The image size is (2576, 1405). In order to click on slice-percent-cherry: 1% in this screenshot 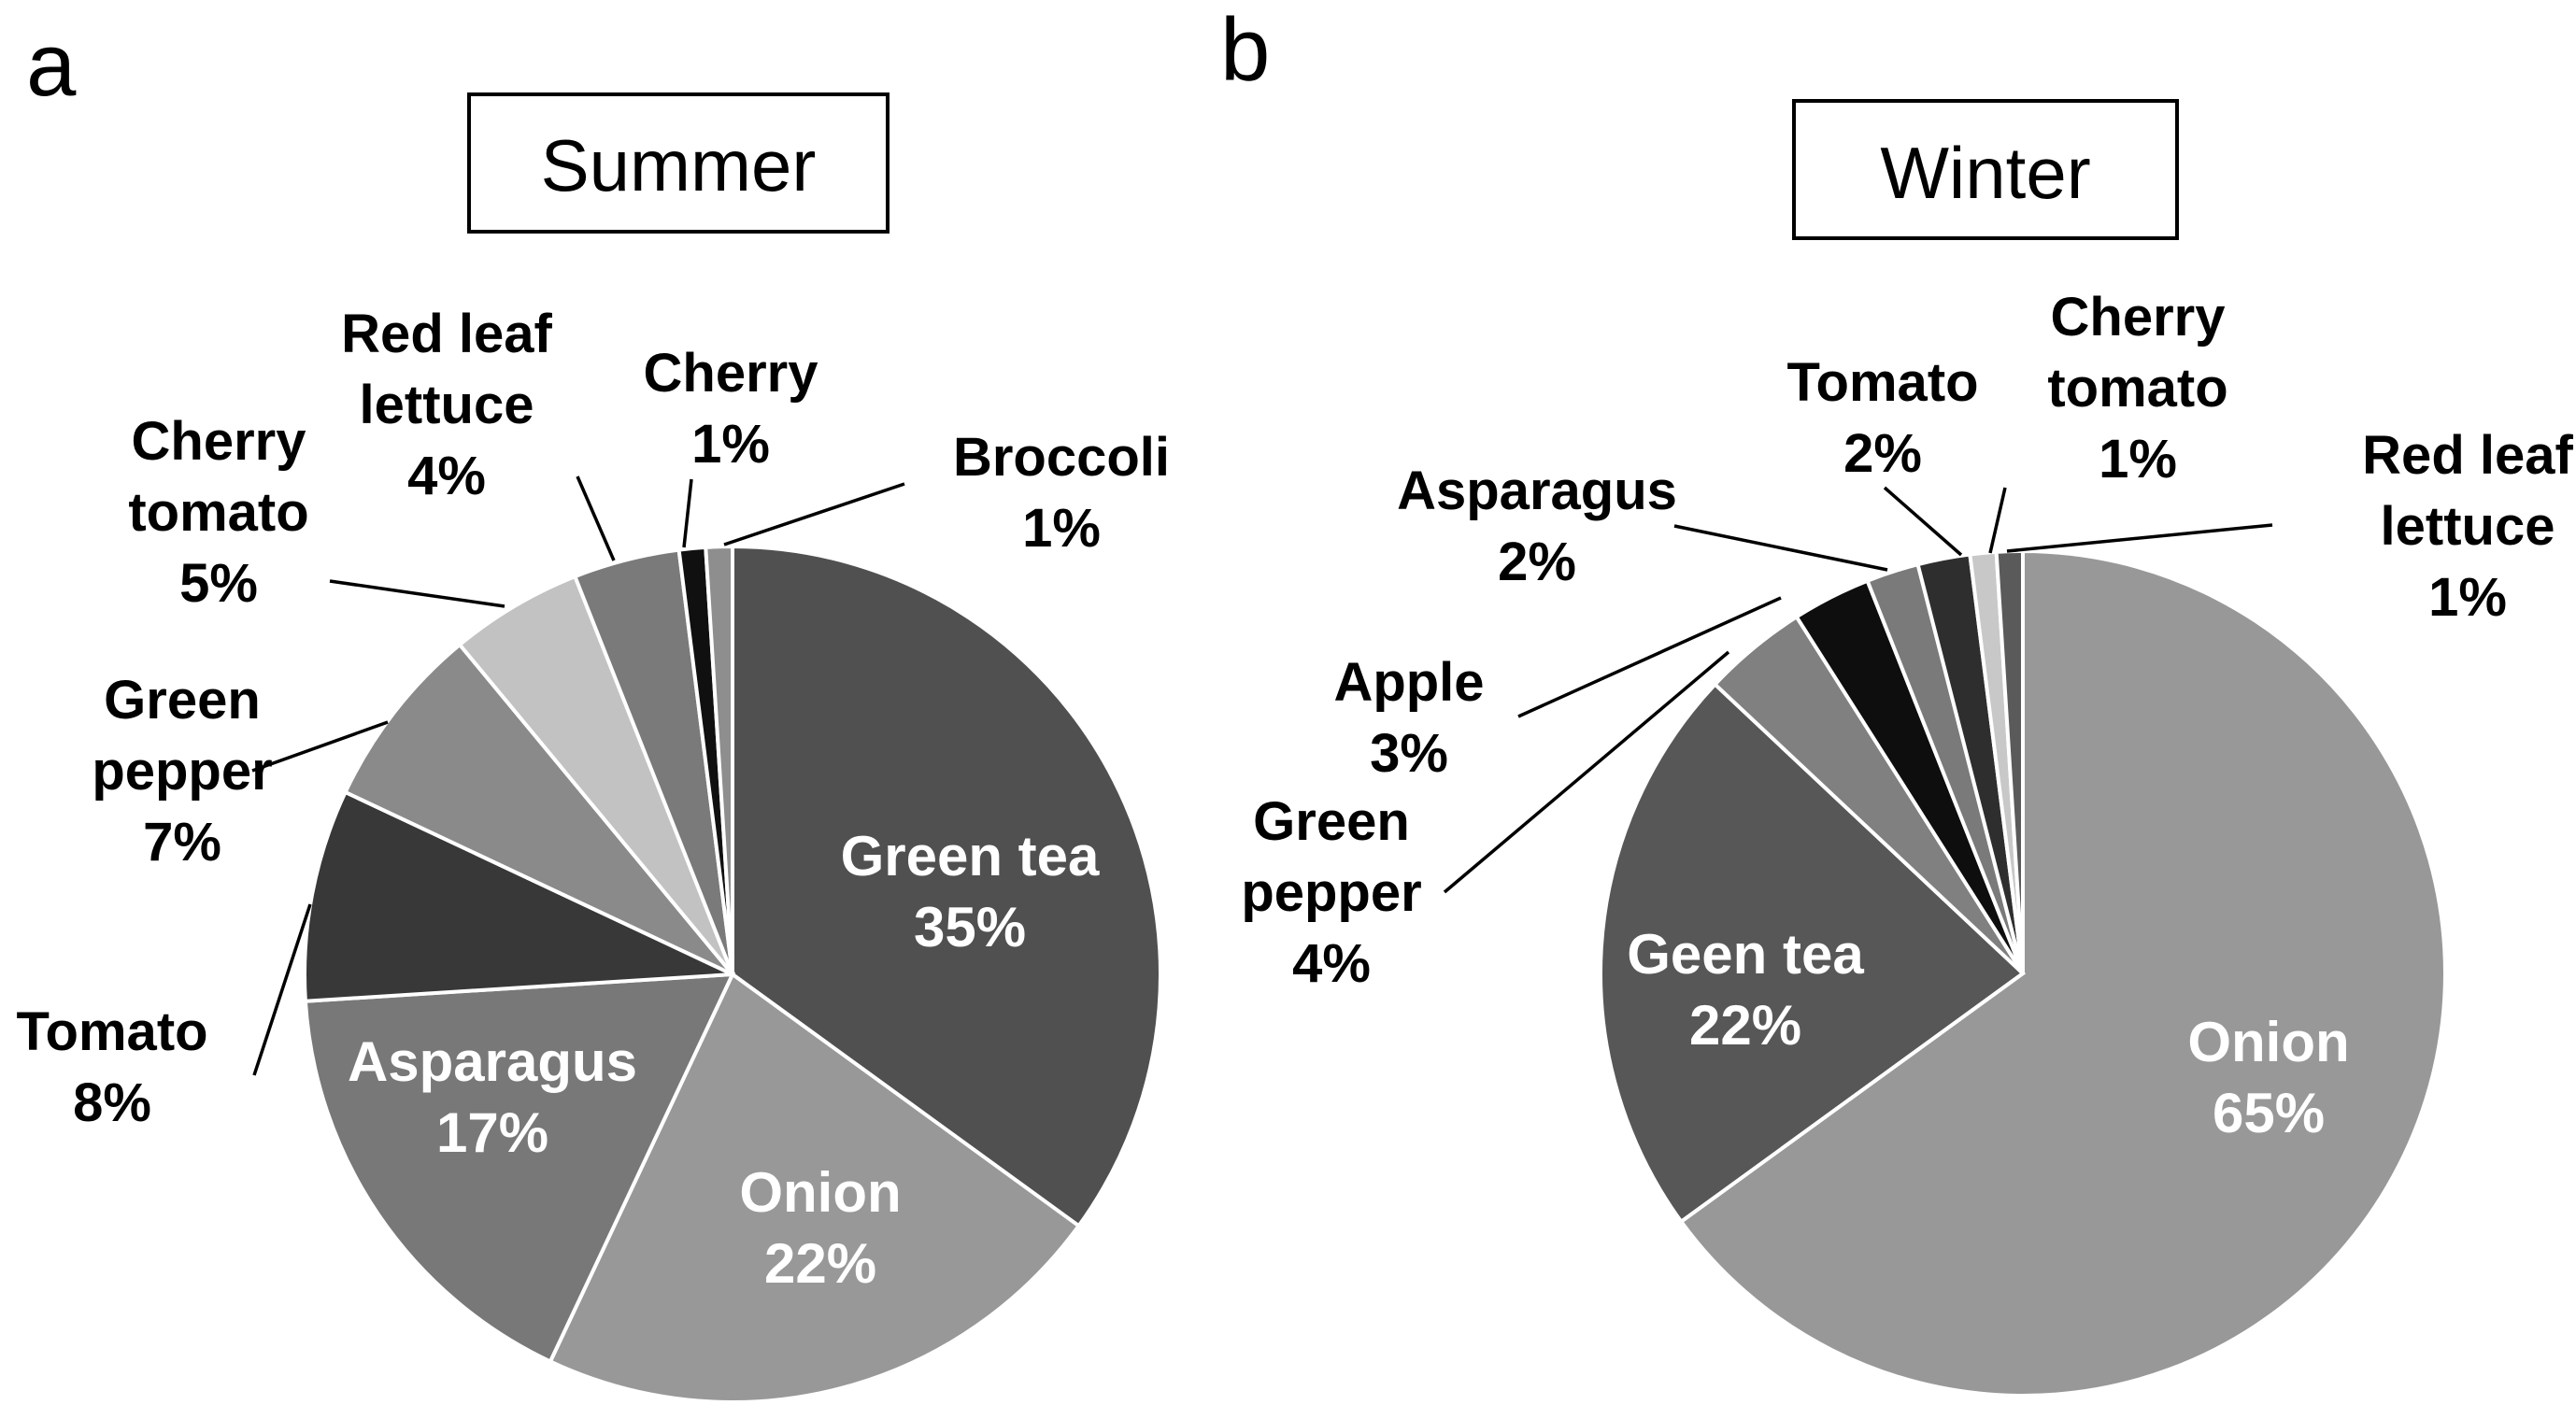, I will do `click(730, 445)`.